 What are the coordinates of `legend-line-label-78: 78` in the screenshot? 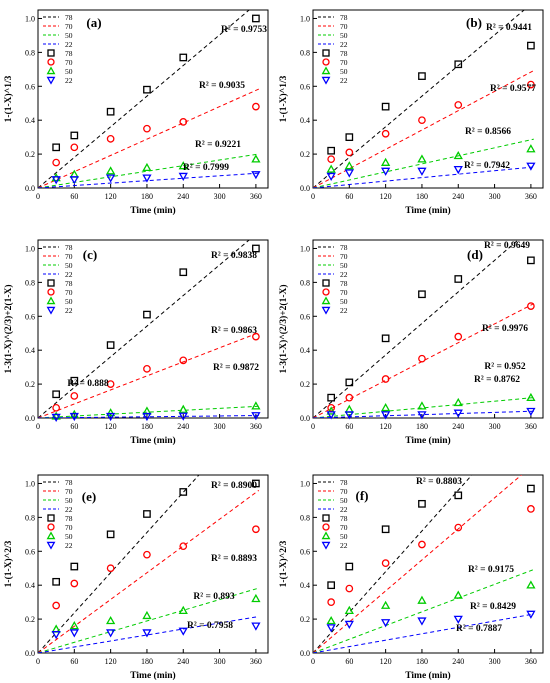 It's located at (69, 482).